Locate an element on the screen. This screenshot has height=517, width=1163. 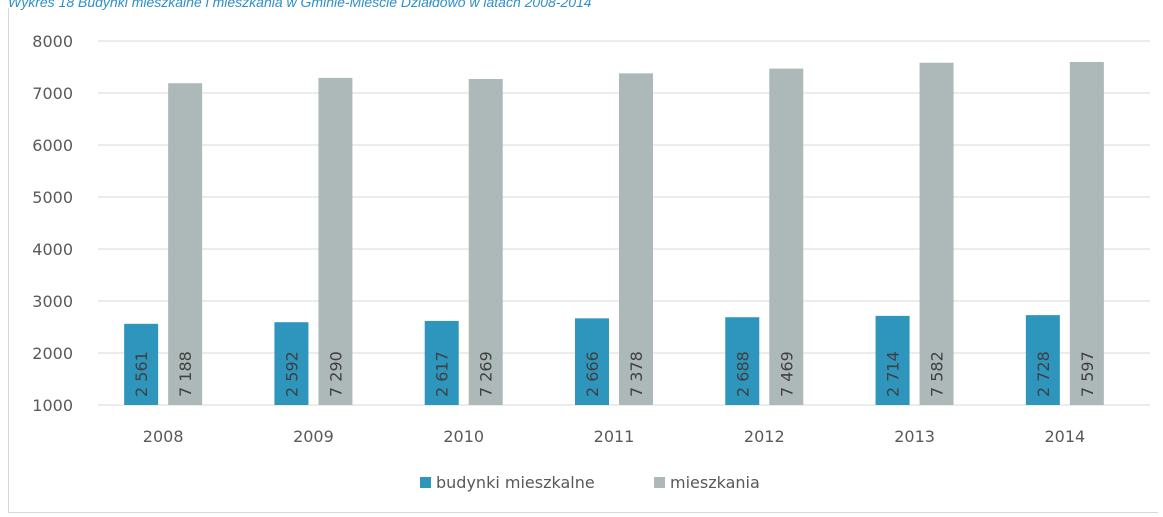
data-label: 2 688 is located at coordinates (742, 374).